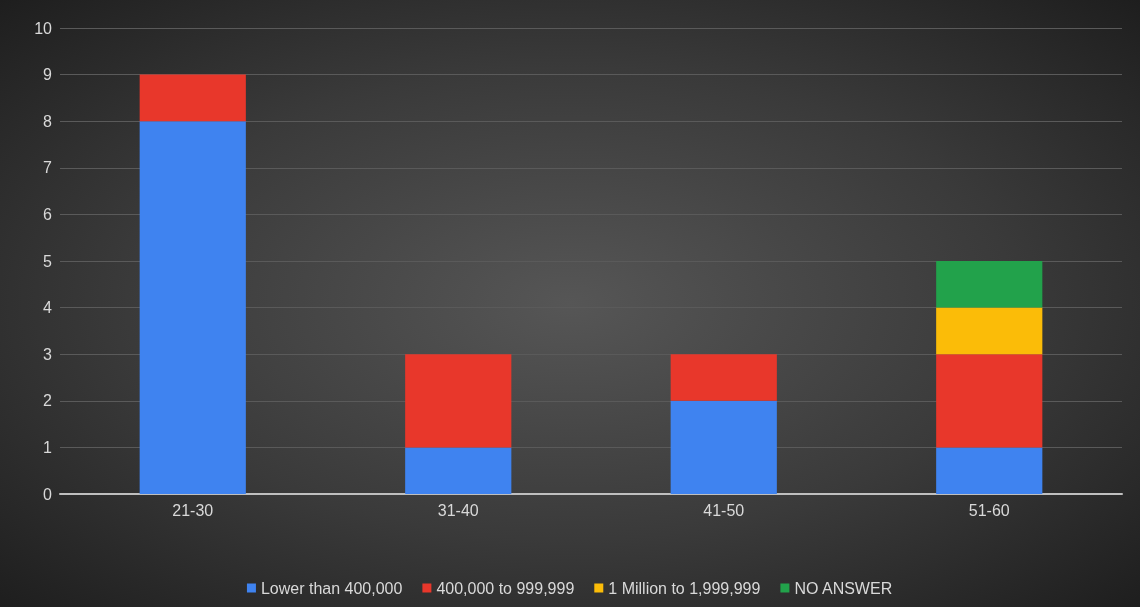 This screenshot has width=1140, height=607. Describe the element at coordinates (48, 121) in the screenshot. I see `y-tick-label: 8` at that location.